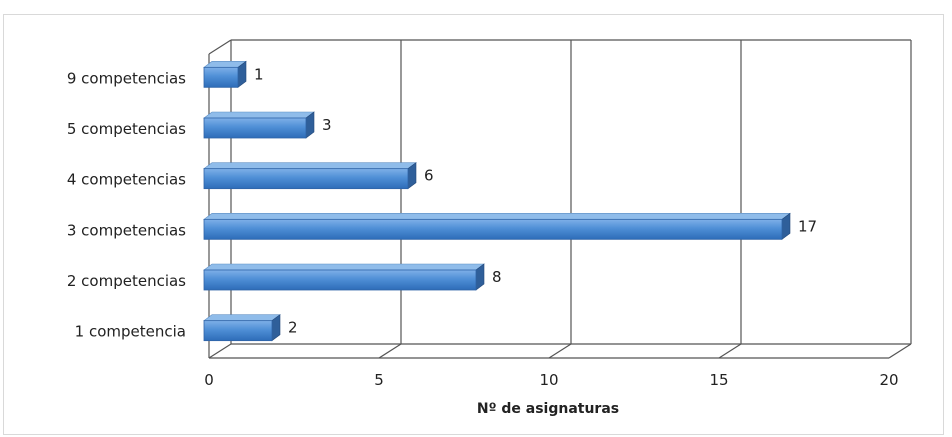 This screenshot has height=437, width=952. I want to click on x-tick-label: 5, so click(379, 380).